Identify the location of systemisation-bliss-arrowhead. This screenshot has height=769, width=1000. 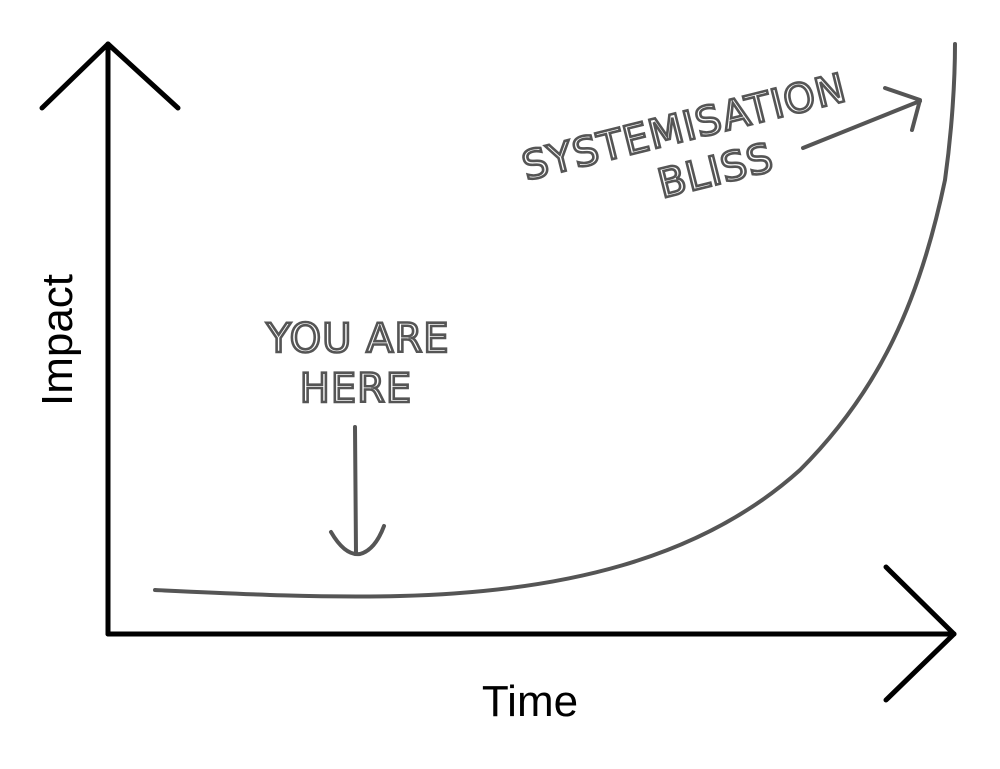
(902, 109).